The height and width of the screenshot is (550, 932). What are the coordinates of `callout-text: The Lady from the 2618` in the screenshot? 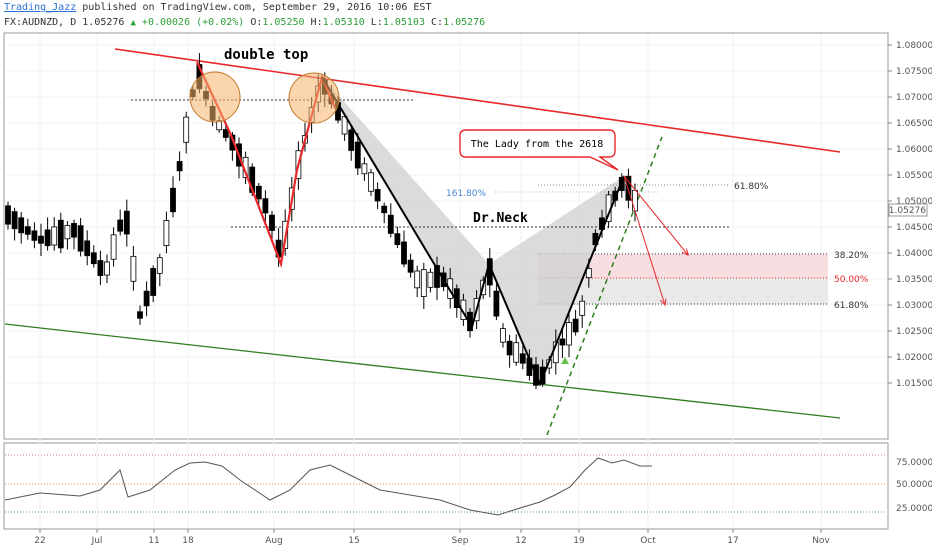 It's located at (537, 144).